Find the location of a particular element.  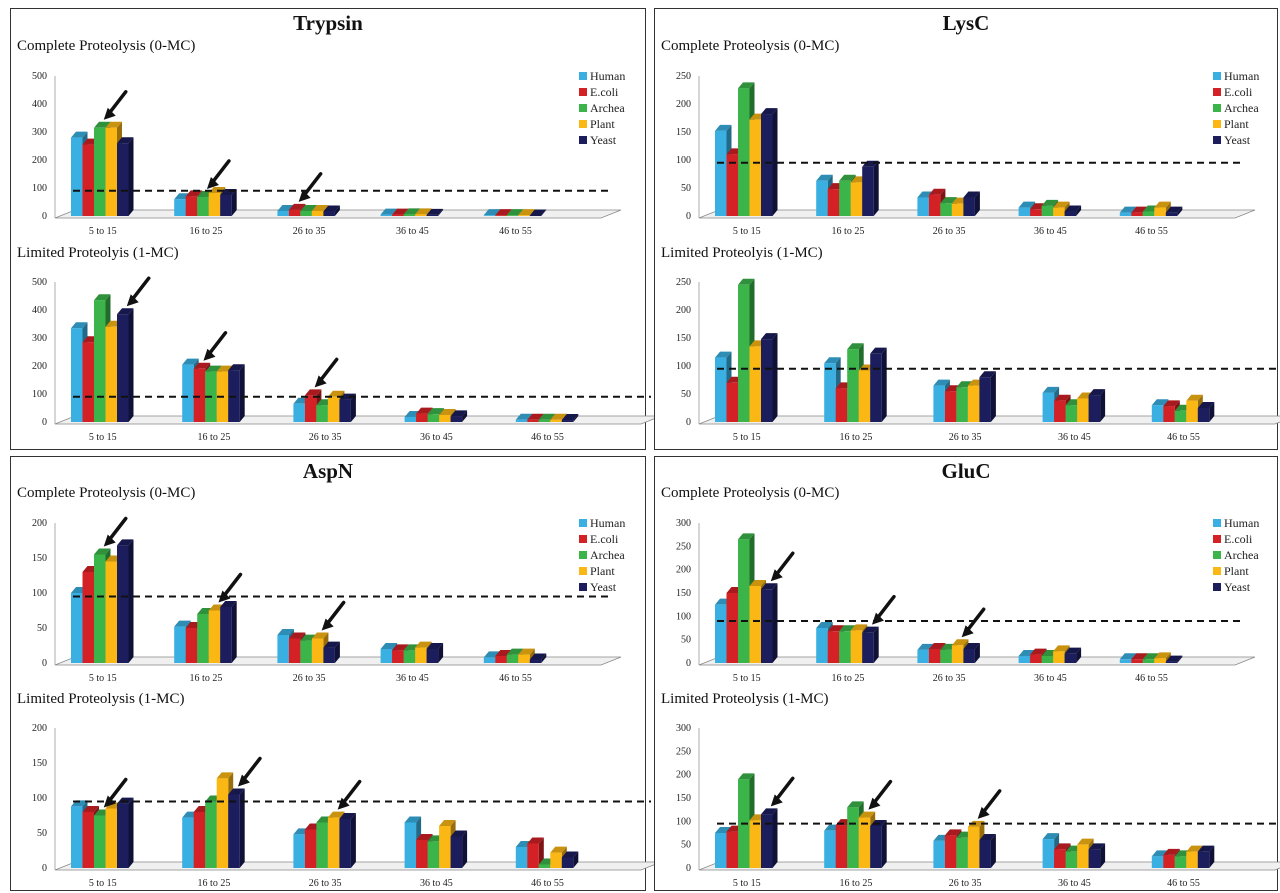

y-tick-label: 150 is located at coordinates (683, 593).